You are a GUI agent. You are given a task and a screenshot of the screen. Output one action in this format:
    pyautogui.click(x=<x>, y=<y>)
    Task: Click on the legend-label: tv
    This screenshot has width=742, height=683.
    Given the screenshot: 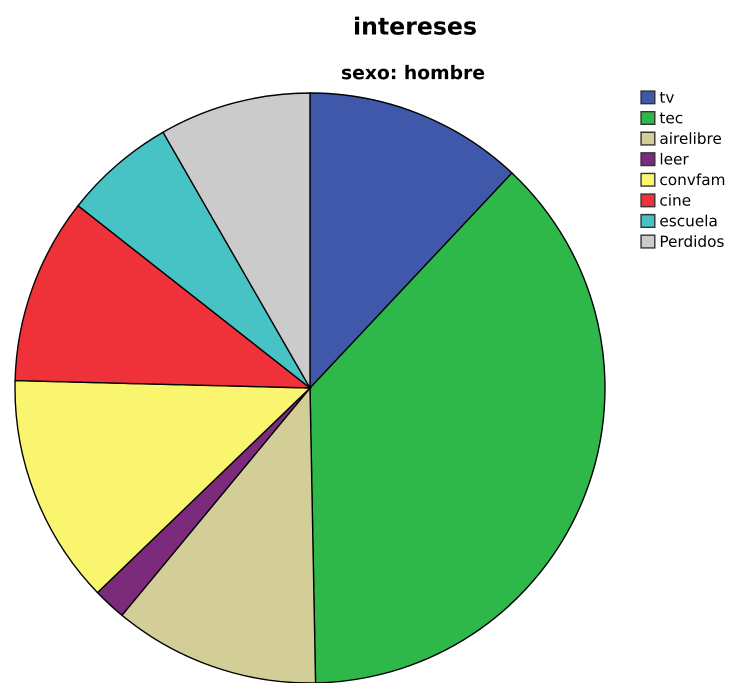 What is the action you would take?
    pyautogui.click(x=667, y=97)
    